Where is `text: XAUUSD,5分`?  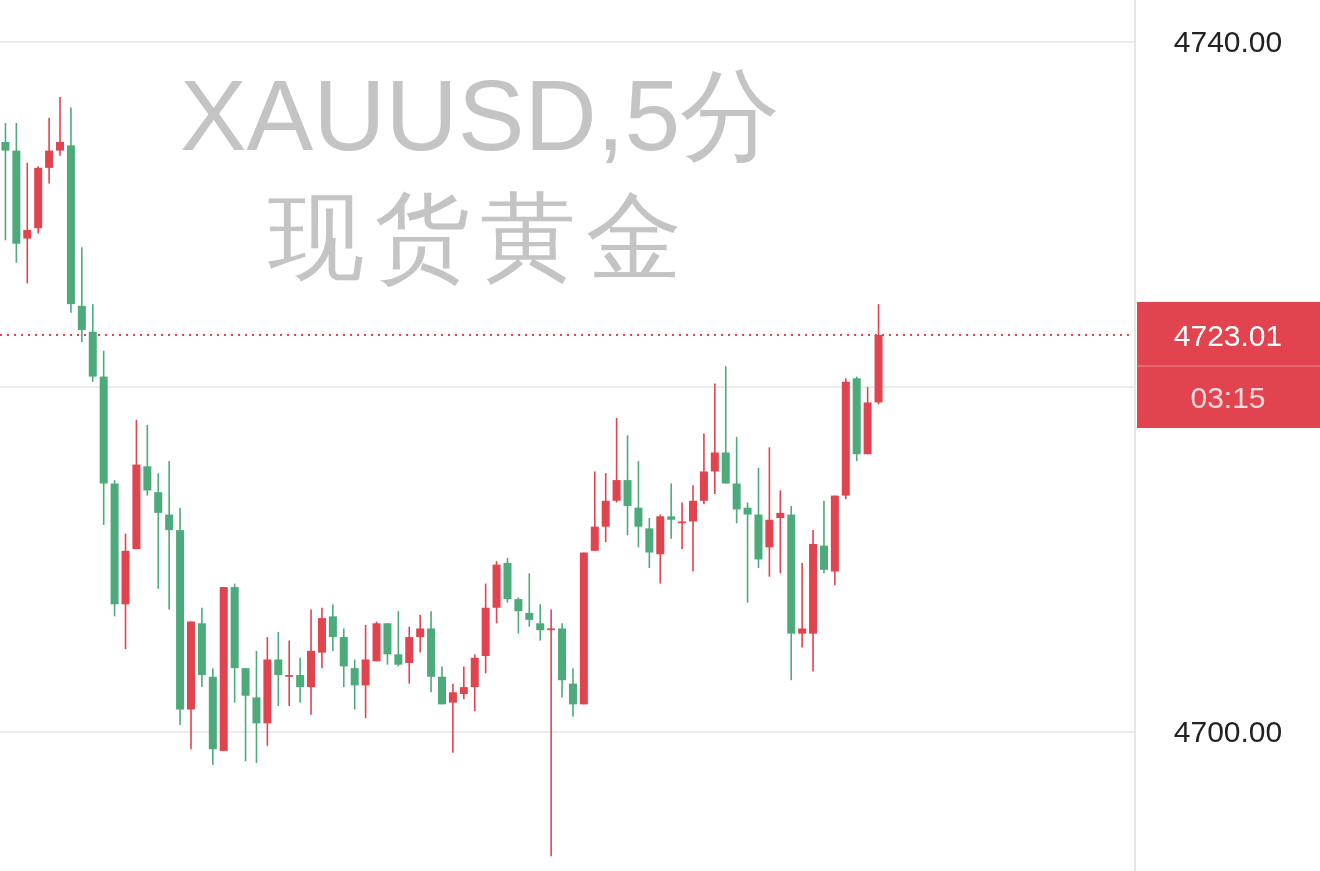
text: XAUUSD,5分 is located at coordinates (480, 115).